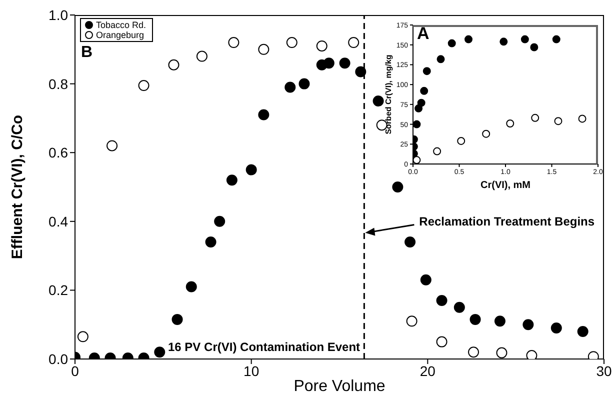 The height and width of the screenshot is (411, 615). I want to click on x-tick-label: 30, so click(604, 370).